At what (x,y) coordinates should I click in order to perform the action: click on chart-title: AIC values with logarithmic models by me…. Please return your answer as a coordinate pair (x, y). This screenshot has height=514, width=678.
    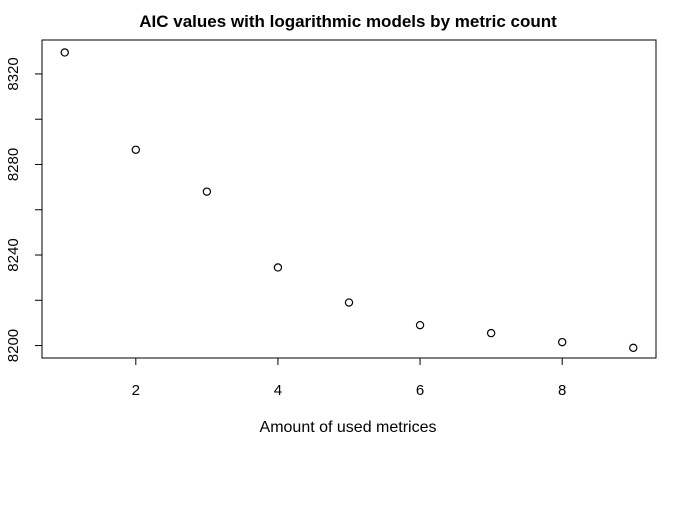
    Looking at the image, I should click on (348, 21).